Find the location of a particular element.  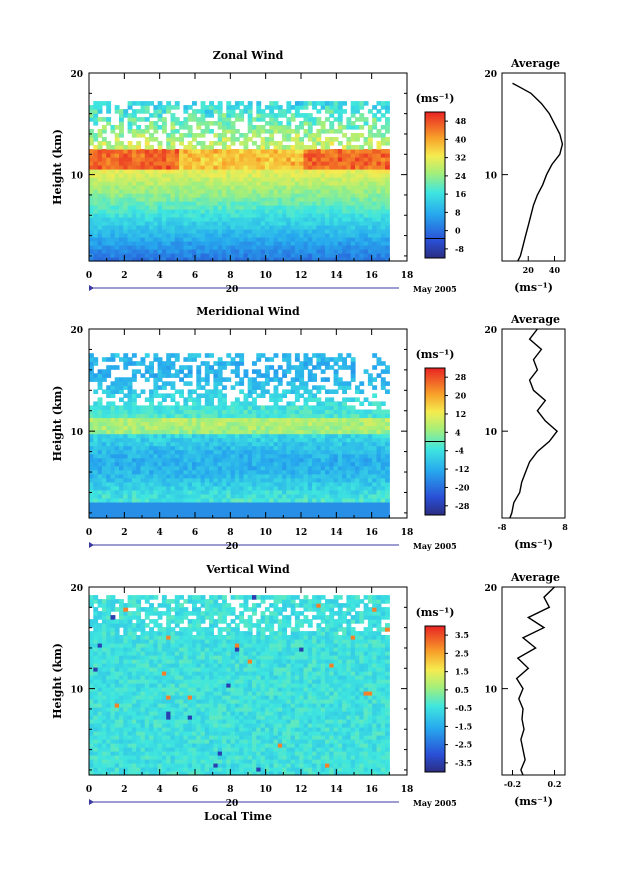

date-day-label: 20 is located at coordinates (232, 290).